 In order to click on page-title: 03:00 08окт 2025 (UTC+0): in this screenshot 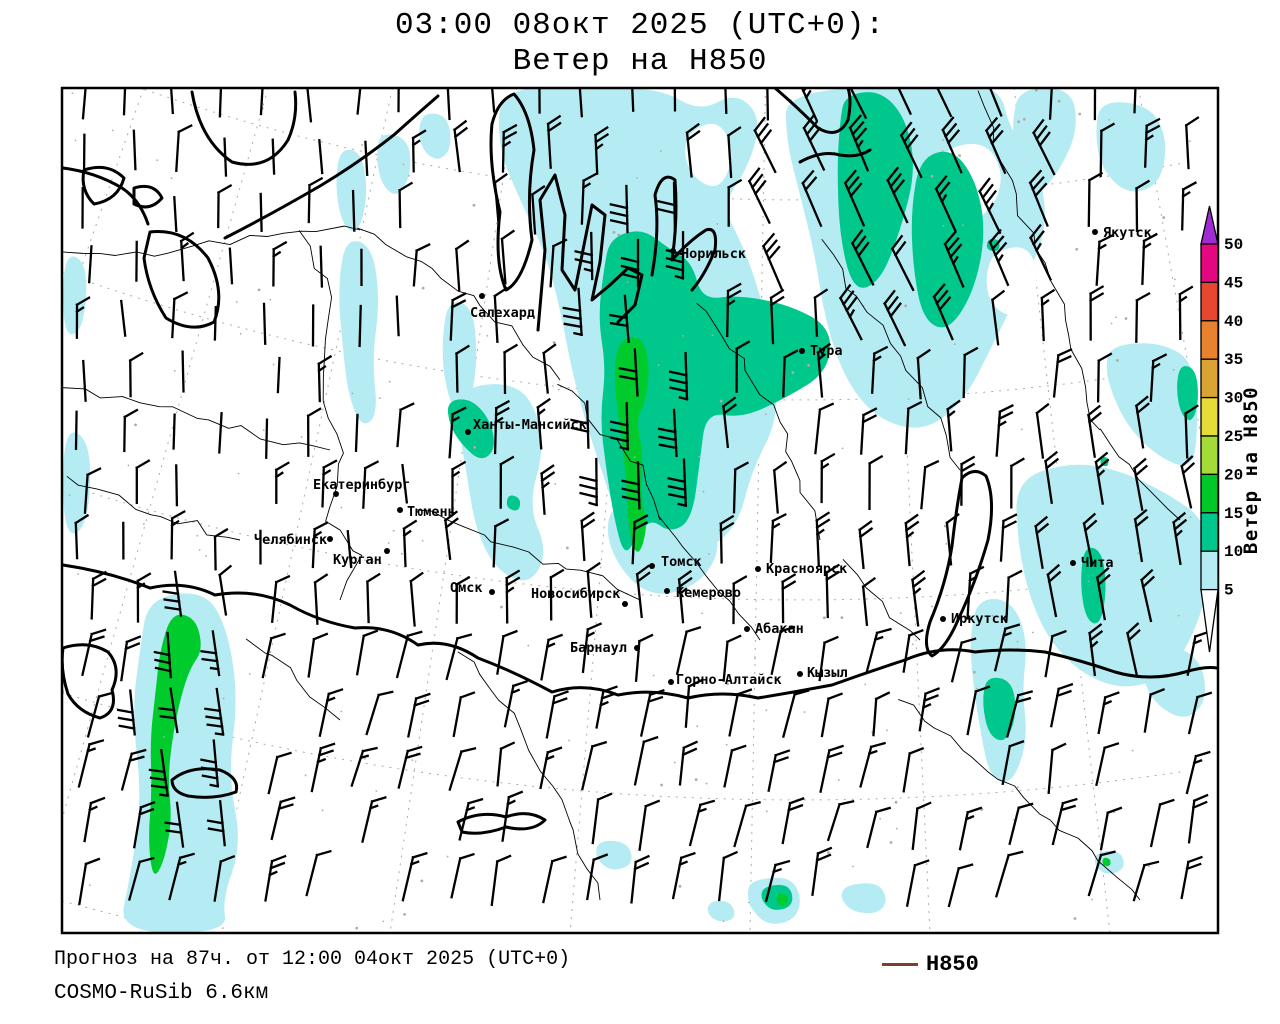, I will do `click(640, 25)`.